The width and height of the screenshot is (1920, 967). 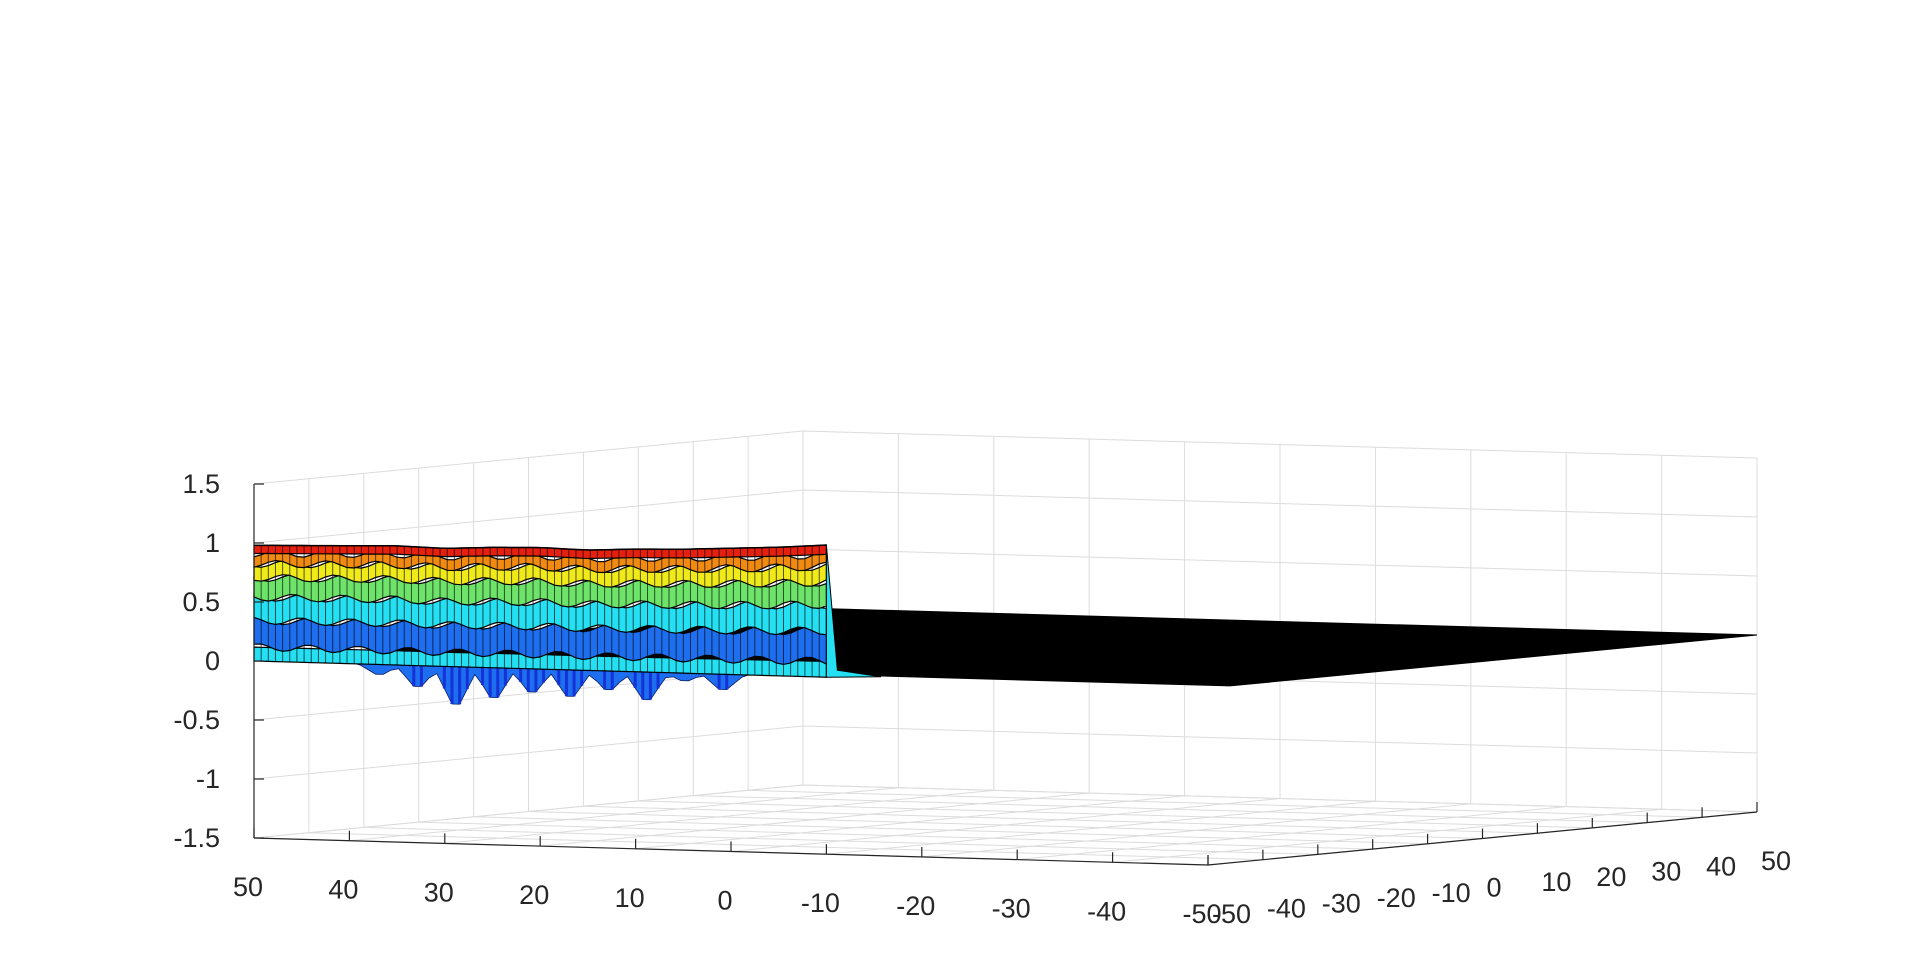 I want to click on x-tick-label: 40, so click(x=343, y=890).